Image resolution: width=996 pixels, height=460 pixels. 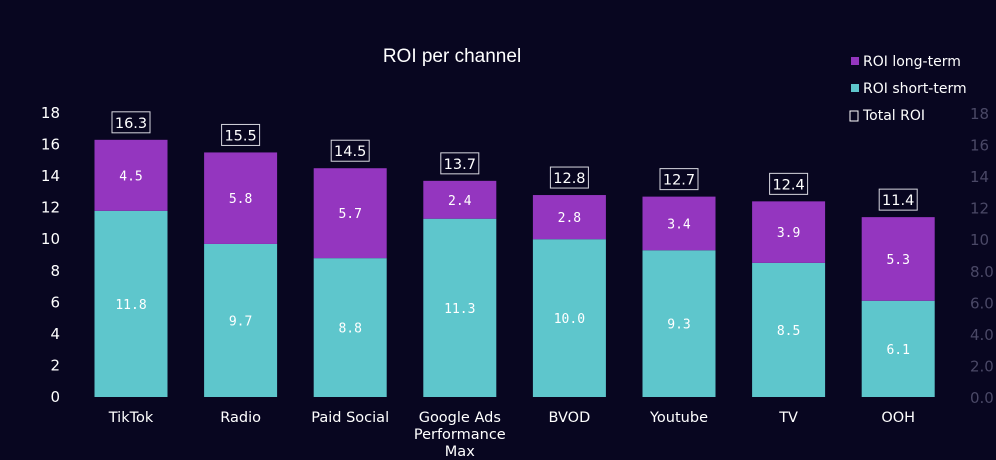 What do you see at coordinates (678, 418) in the screenshot?
I see `x-tick-label: Youtube` at bounding box center [678, 418].